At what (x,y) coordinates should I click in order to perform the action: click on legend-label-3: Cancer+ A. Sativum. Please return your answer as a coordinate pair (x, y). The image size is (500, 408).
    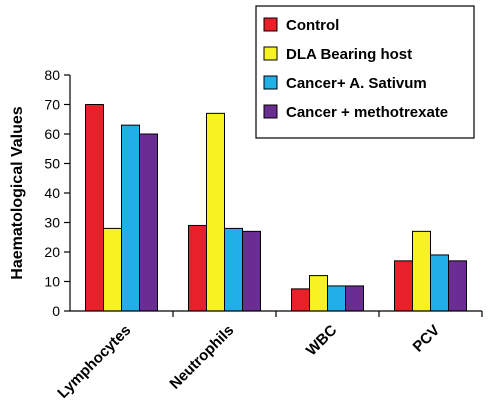
    Looking at the image, I should click on (356, 83).